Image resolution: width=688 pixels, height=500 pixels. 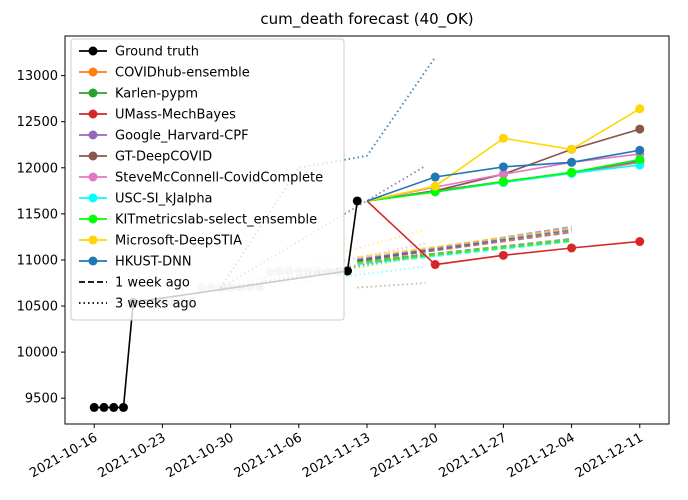 What do you see at coordinates (541, 455) in the screenshot?
I see `x-tick-label: 2021-12-04` at bounding box center [541, 455].